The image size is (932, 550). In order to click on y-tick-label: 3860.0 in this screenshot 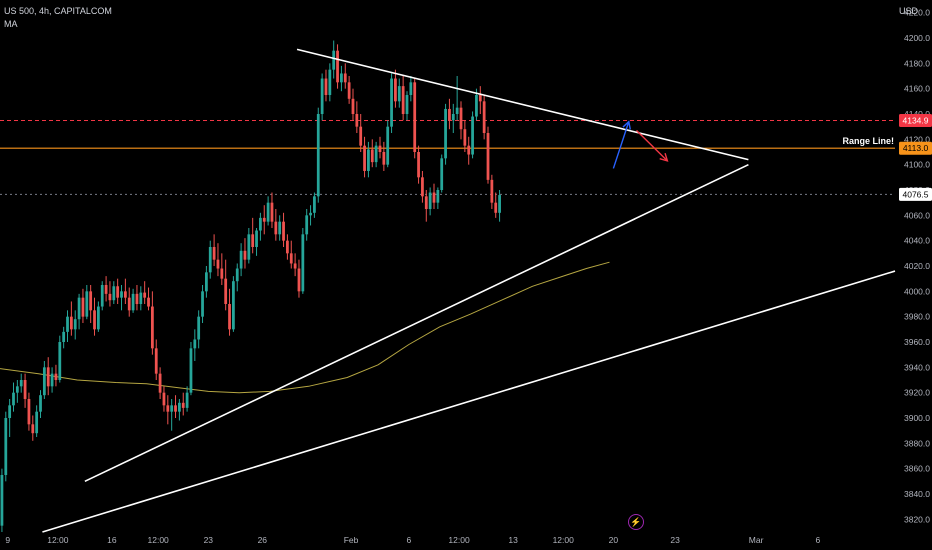, I will do `click(917, 469)`.